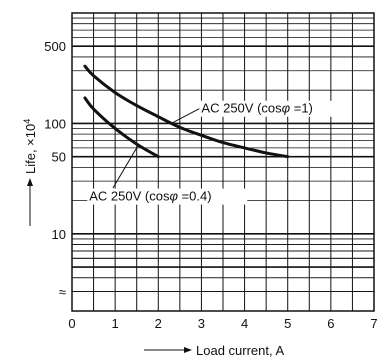  What do you see at coordinates (222, 323) in the screenshot?
I see `x-axis-ticks: 0 1 2 3 4 5 6 7` at bounding box center [222, 323].